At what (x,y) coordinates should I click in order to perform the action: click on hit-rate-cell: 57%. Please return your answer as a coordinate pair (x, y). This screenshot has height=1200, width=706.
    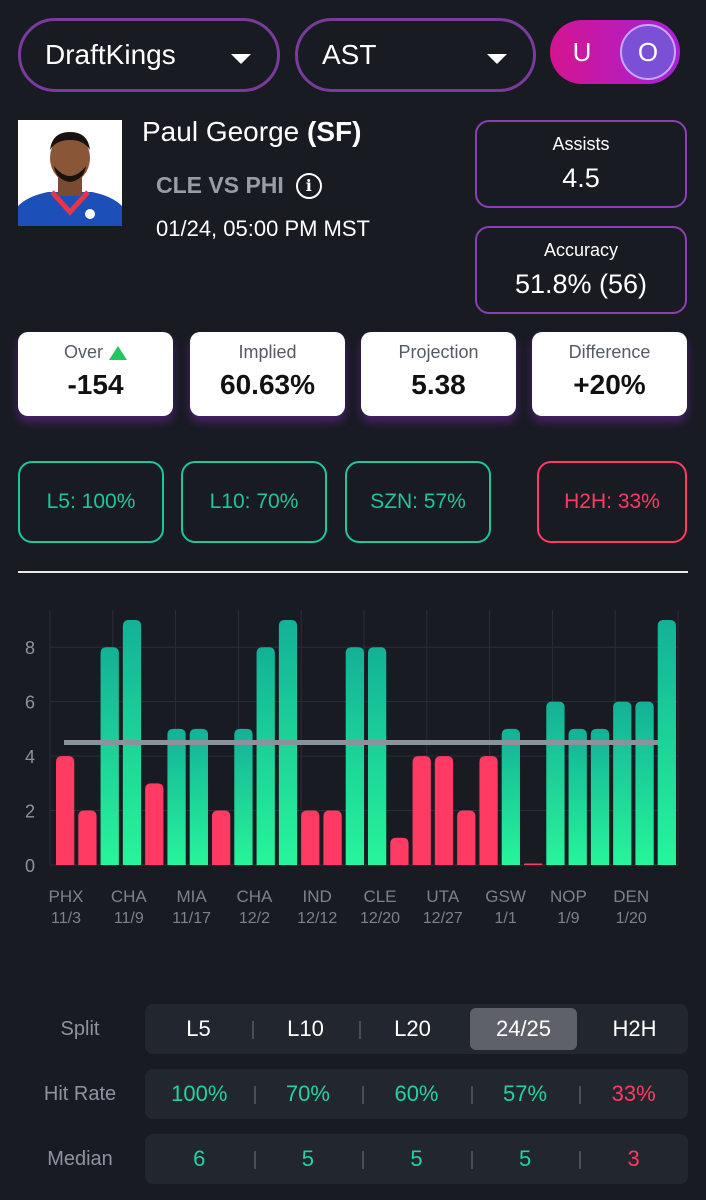
    Looking at the image, I should click on (525, 1094).